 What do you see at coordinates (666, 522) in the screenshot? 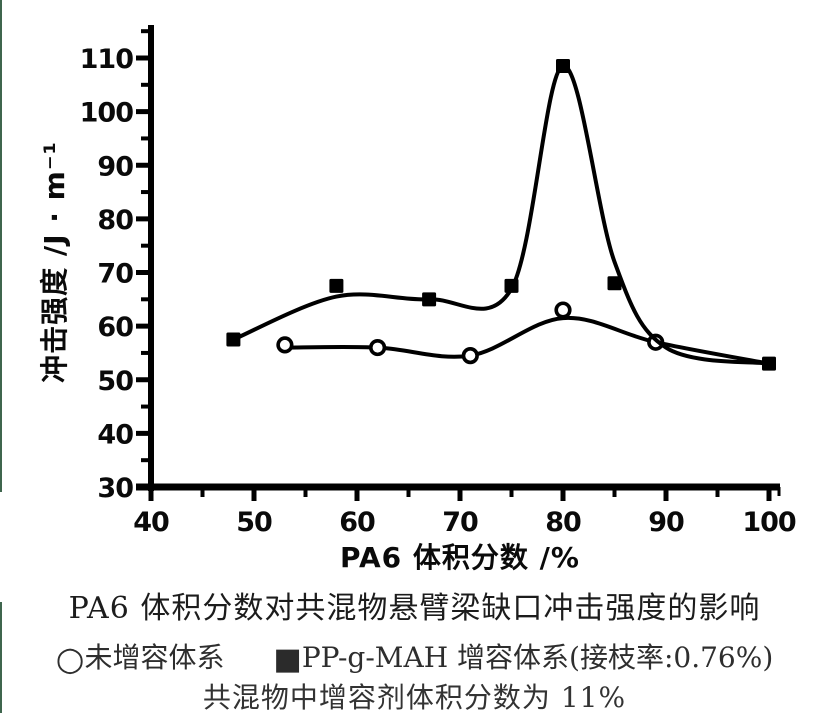
I see `x-tick-label: 90` at bounding box center [666, 522].